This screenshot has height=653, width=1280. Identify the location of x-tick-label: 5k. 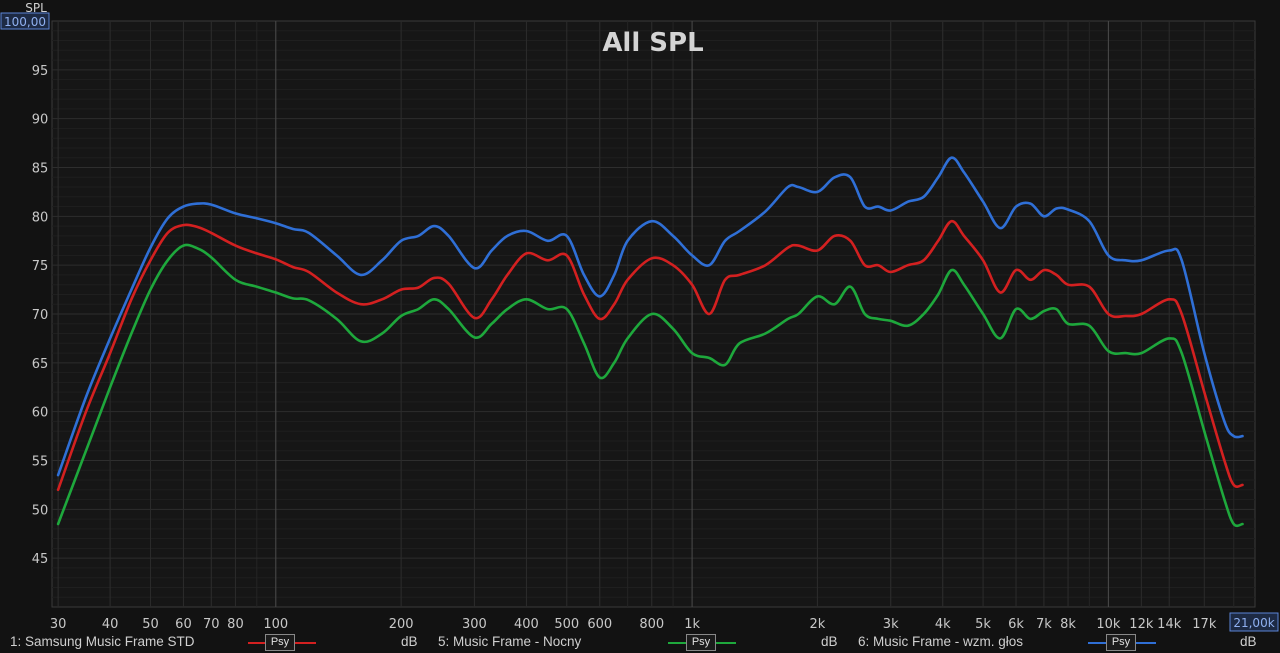
(983, 624).